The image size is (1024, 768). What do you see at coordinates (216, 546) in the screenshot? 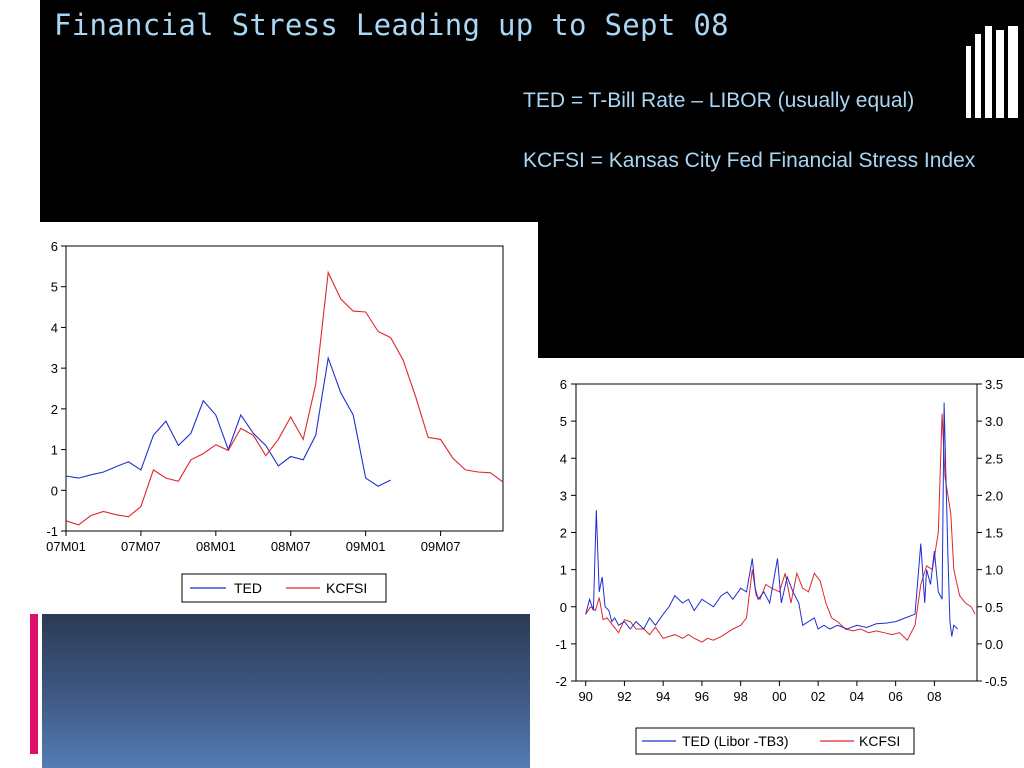
I see `chart1-x-tick-label: 08M01` at bounding box center [216, 546].